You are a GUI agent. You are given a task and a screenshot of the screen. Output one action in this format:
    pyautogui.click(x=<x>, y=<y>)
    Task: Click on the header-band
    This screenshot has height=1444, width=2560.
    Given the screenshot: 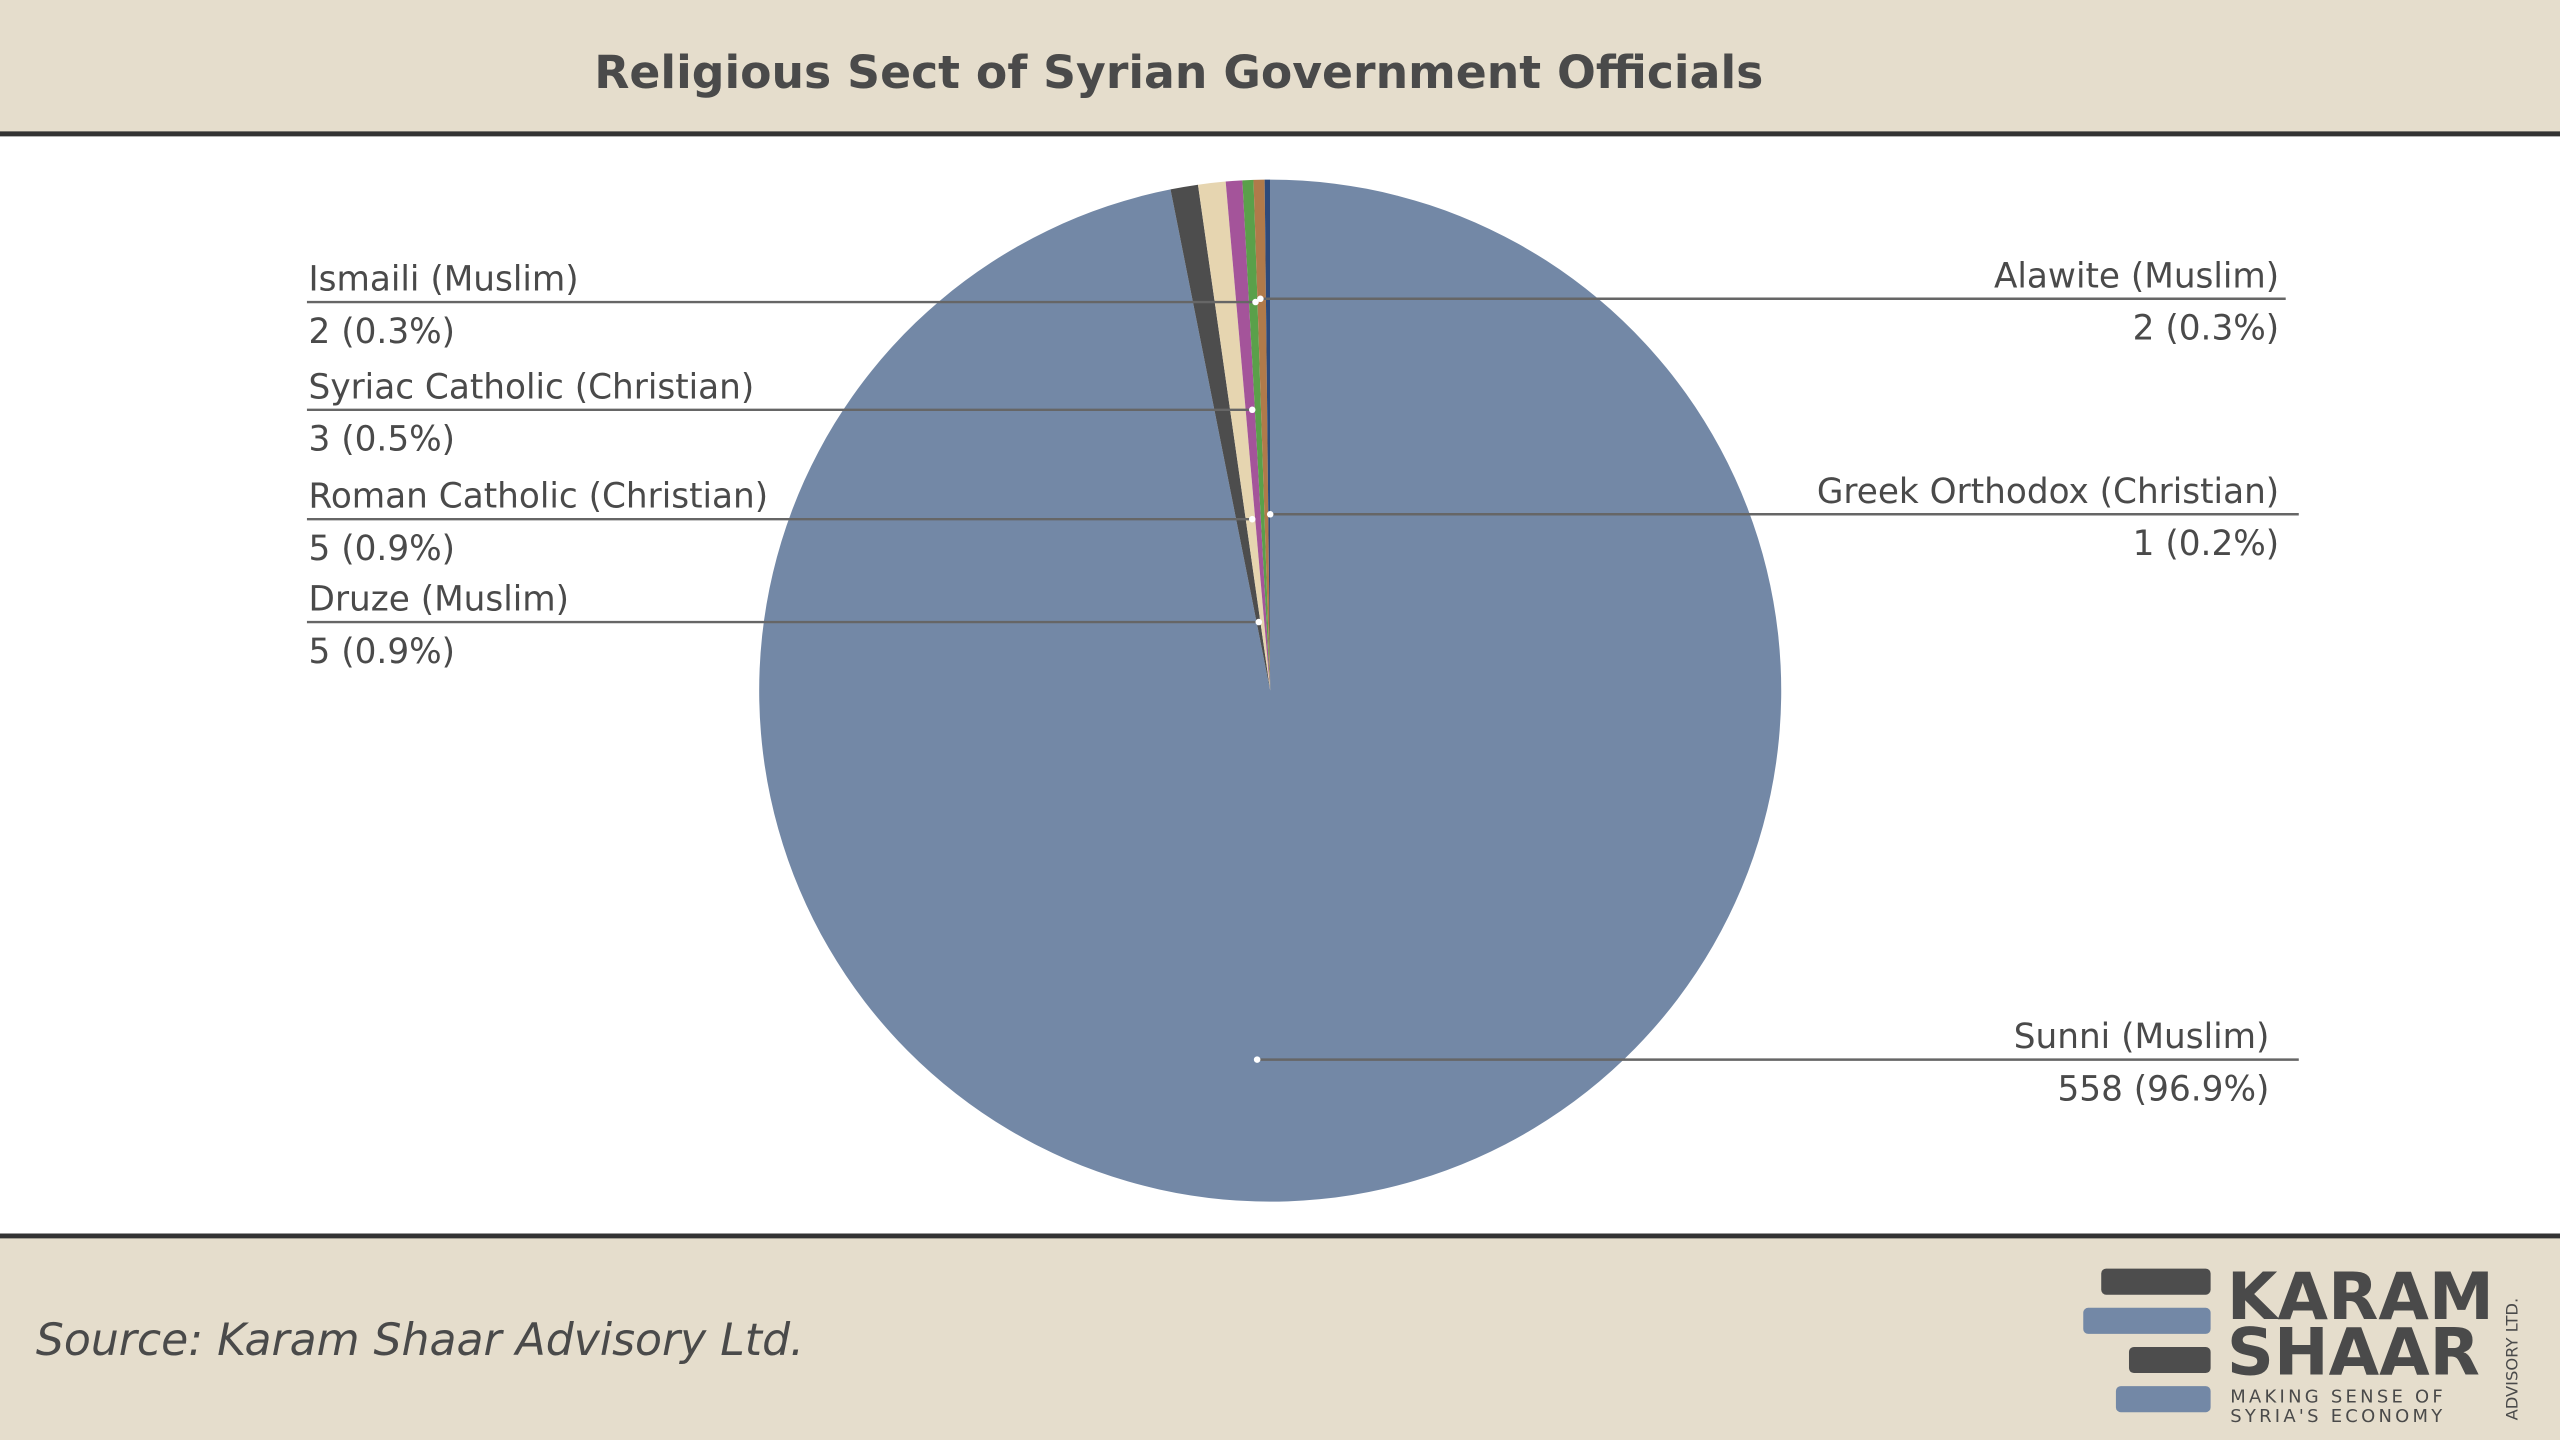 What is the action you would take?
    pyautogui.click(x=1280, y=66)
    